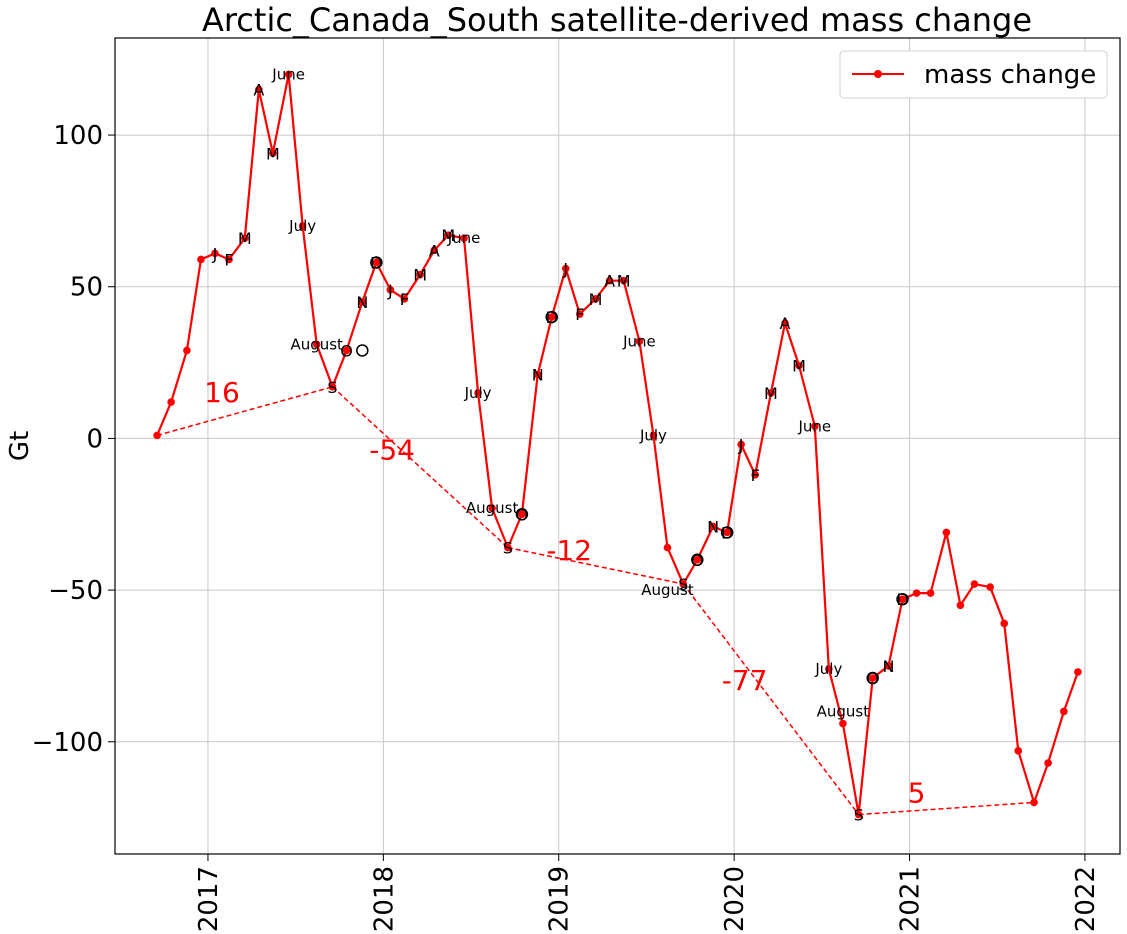  Describe the element at coordinates (209, 899) in the screenshot. I see `x-tick-label: 2017` at that location.